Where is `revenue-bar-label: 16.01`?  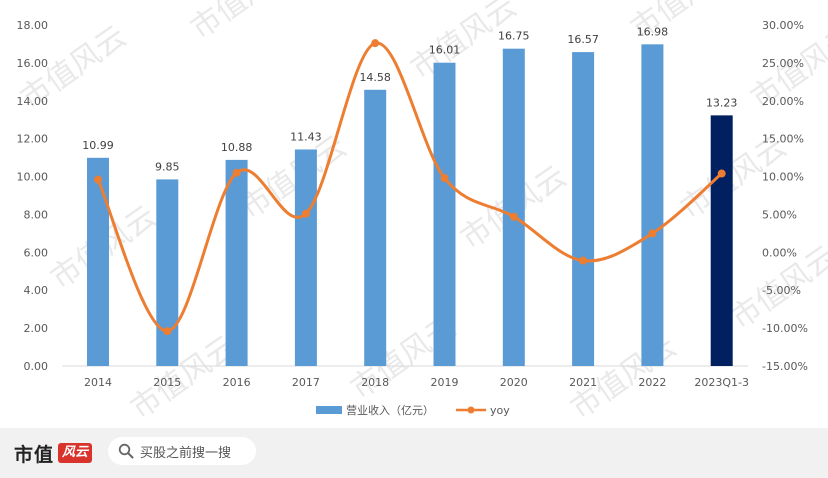 revenue-bar-label: 16.01 is located at coordinates (445, 50).